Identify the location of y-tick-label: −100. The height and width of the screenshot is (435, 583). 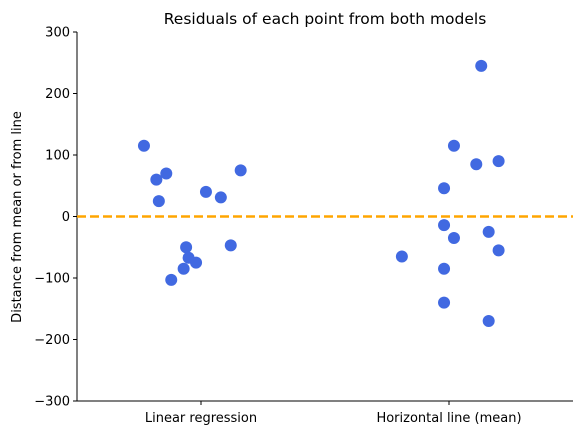
(52, 279).